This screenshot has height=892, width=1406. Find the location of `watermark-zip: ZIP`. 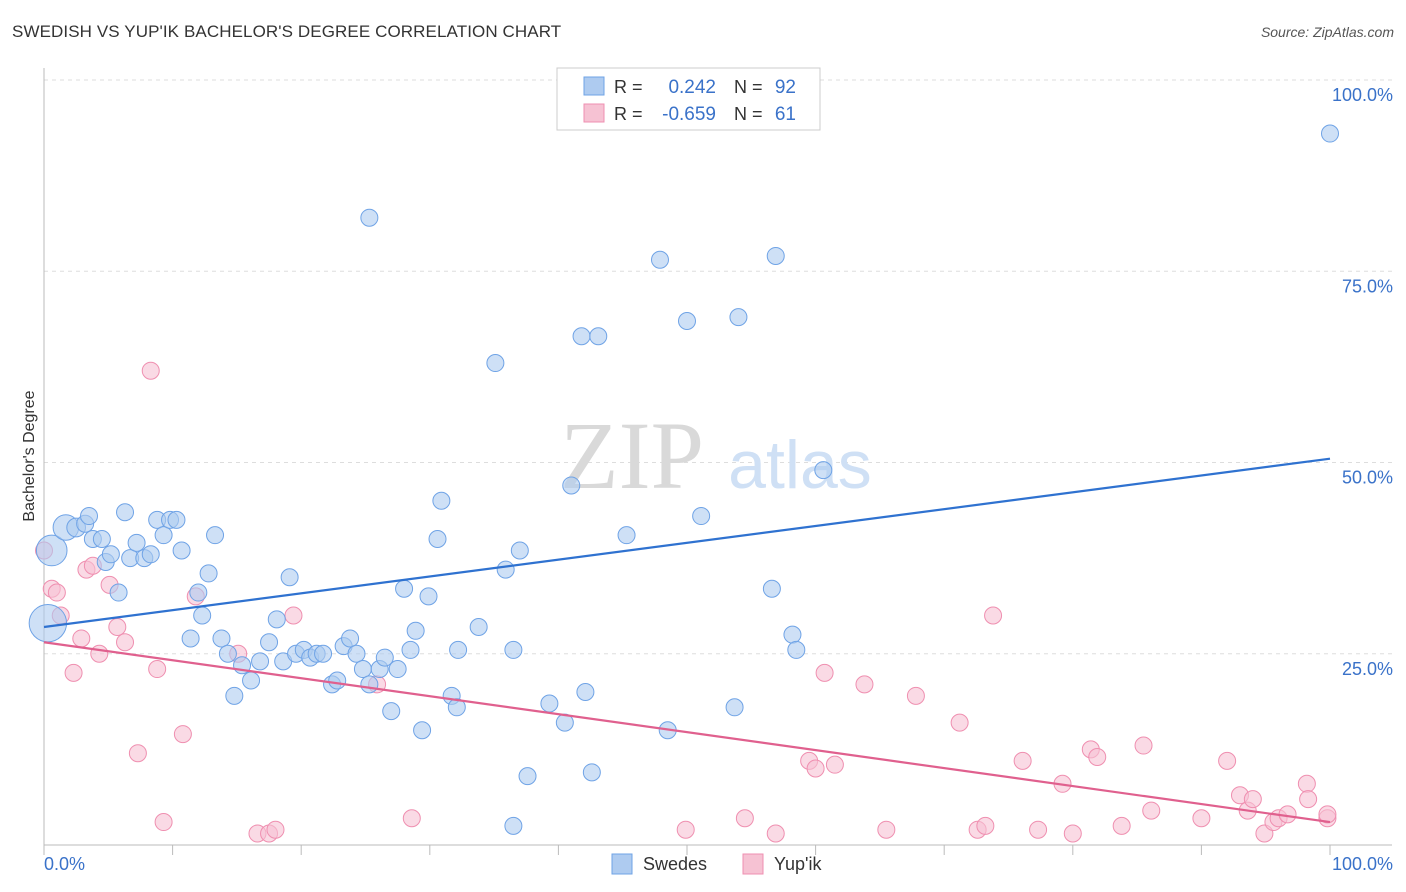

watermark-zip: ZIP is located at coordinates (632, 455).